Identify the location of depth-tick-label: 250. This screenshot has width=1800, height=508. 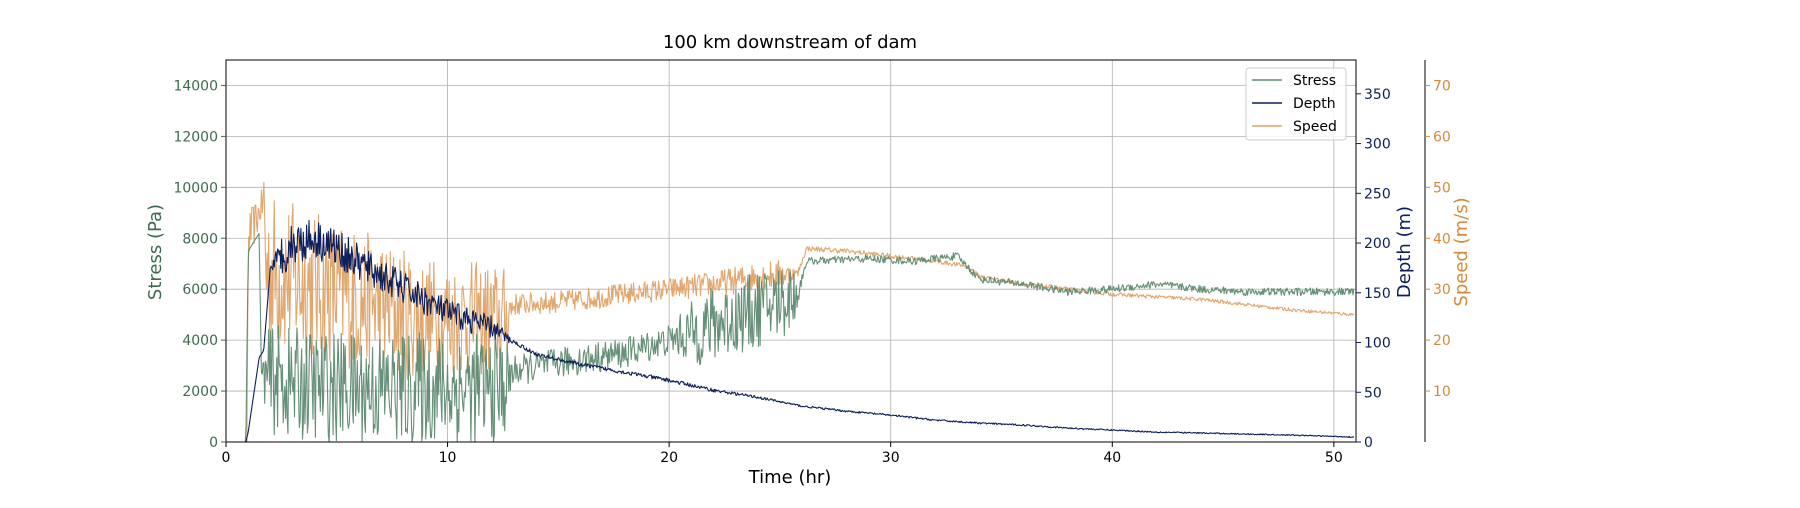
(1377, 194).